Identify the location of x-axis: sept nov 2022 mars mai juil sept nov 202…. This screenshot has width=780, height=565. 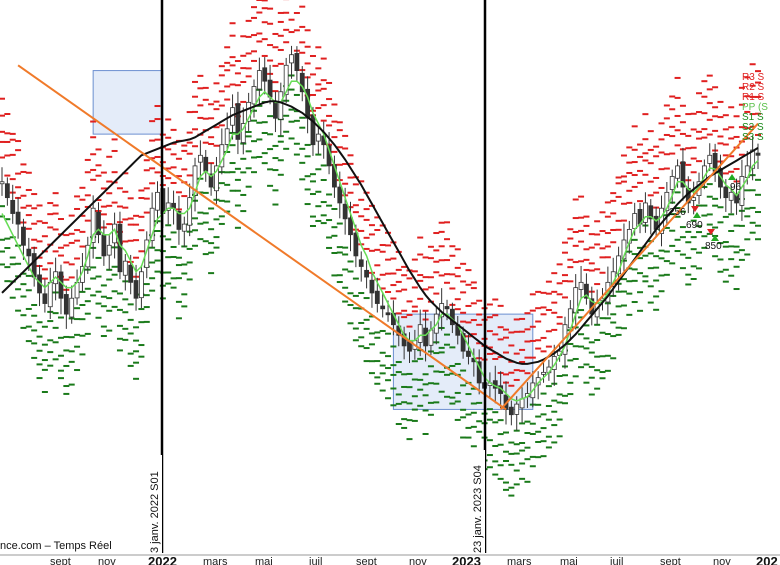
(414, 559).